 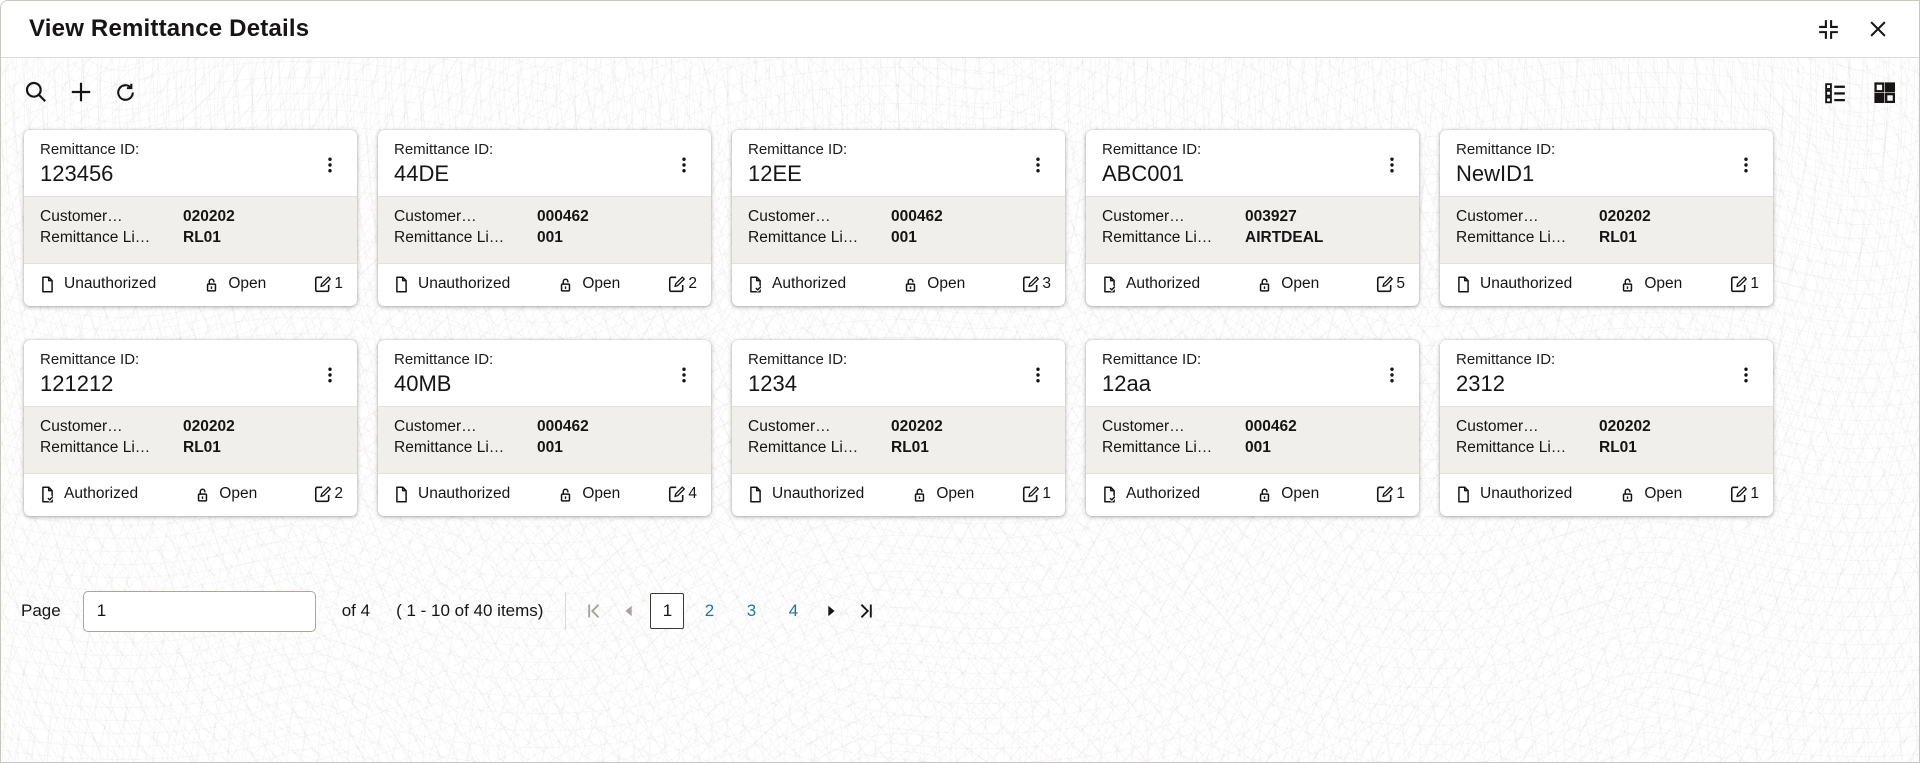 What do you see at coordinates (563, 216) in the screenshot?
I see `customer-value: 000462` at bounding box center [563, 216].